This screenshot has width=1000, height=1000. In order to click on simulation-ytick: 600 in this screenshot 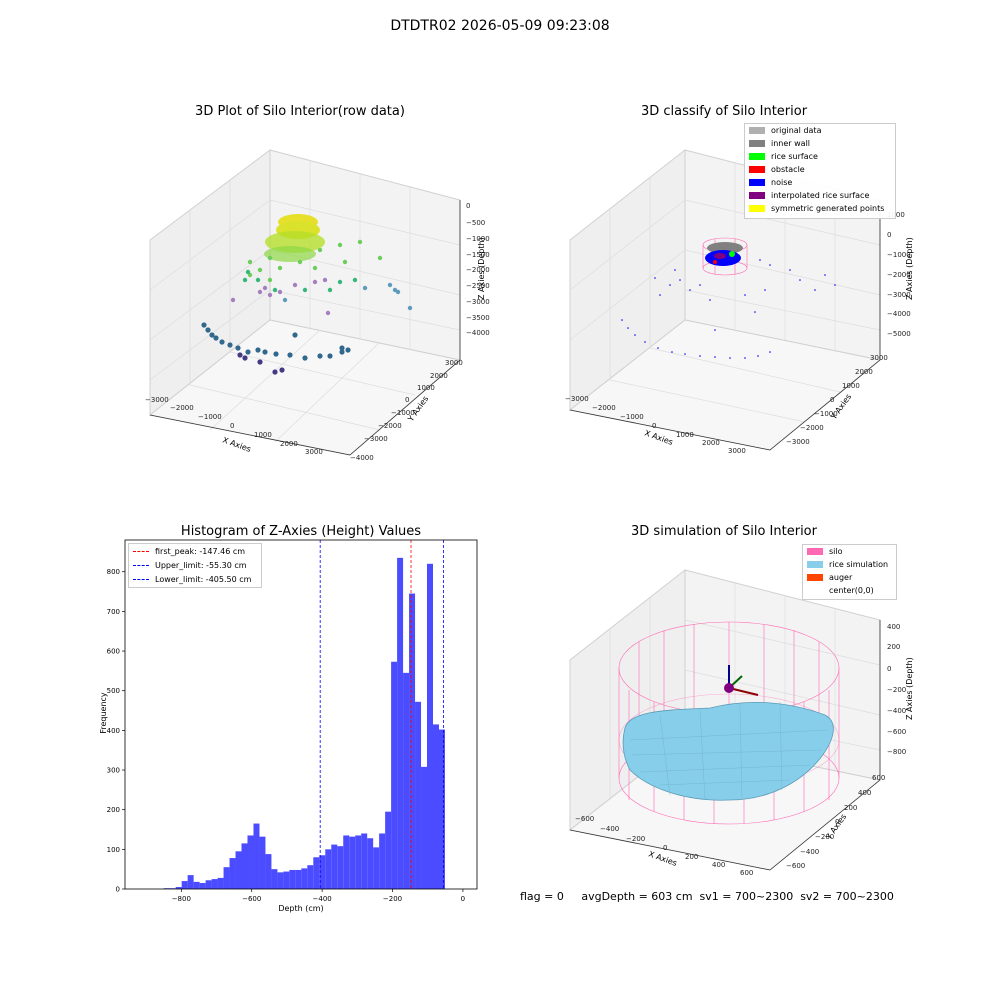, I will do `click(878, 778)`.